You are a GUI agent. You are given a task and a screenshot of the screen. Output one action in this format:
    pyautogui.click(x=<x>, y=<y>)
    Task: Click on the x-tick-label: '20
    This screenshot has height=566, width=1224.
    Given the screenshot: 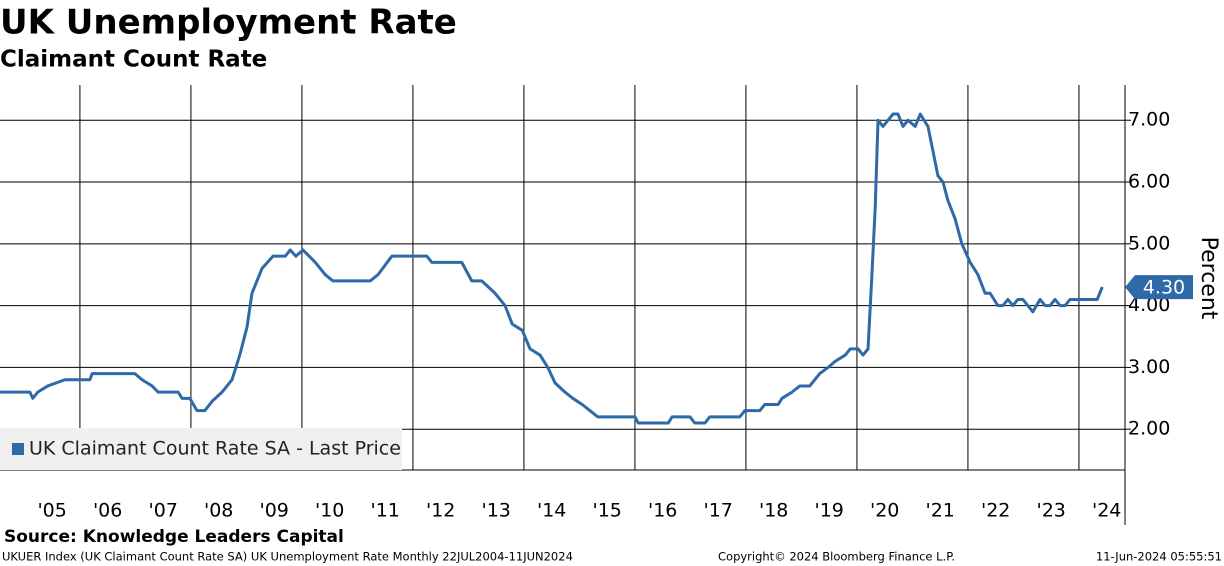 What is the action you would take?
    pyautogui.click(x=884, y=511)
    